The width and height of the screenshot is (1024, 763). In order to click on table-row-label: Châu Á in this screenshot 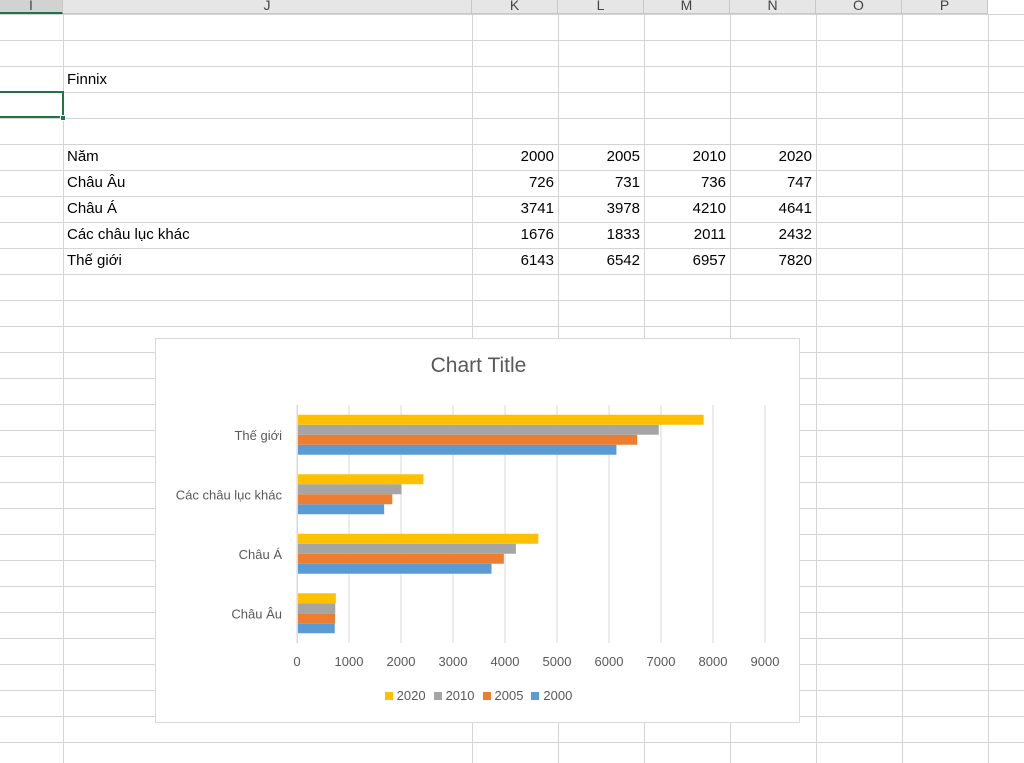, I will do `click(92, 208)`.